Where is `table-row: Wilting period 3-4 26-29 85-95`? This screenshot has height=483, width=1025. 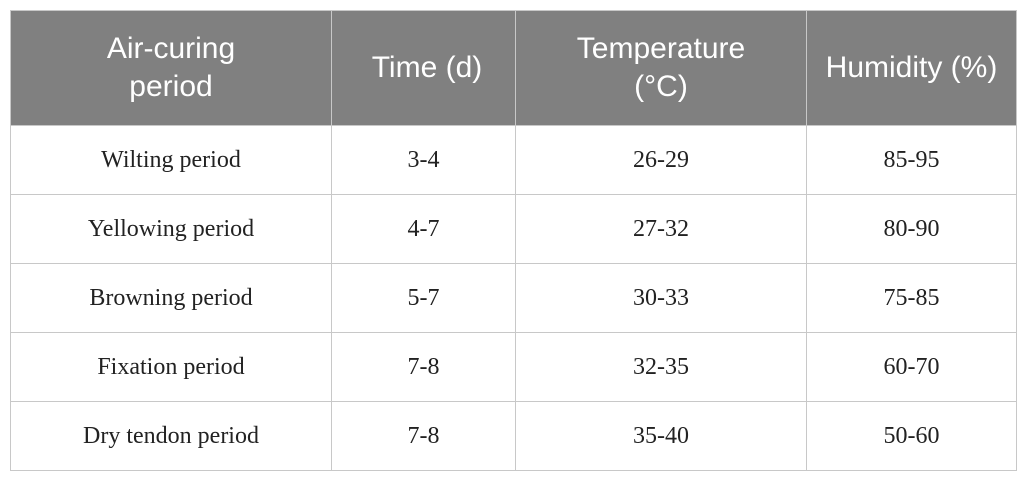 table-row: Wilting period 3-4 26-29 85-95 is located at coordinates (513, 160).